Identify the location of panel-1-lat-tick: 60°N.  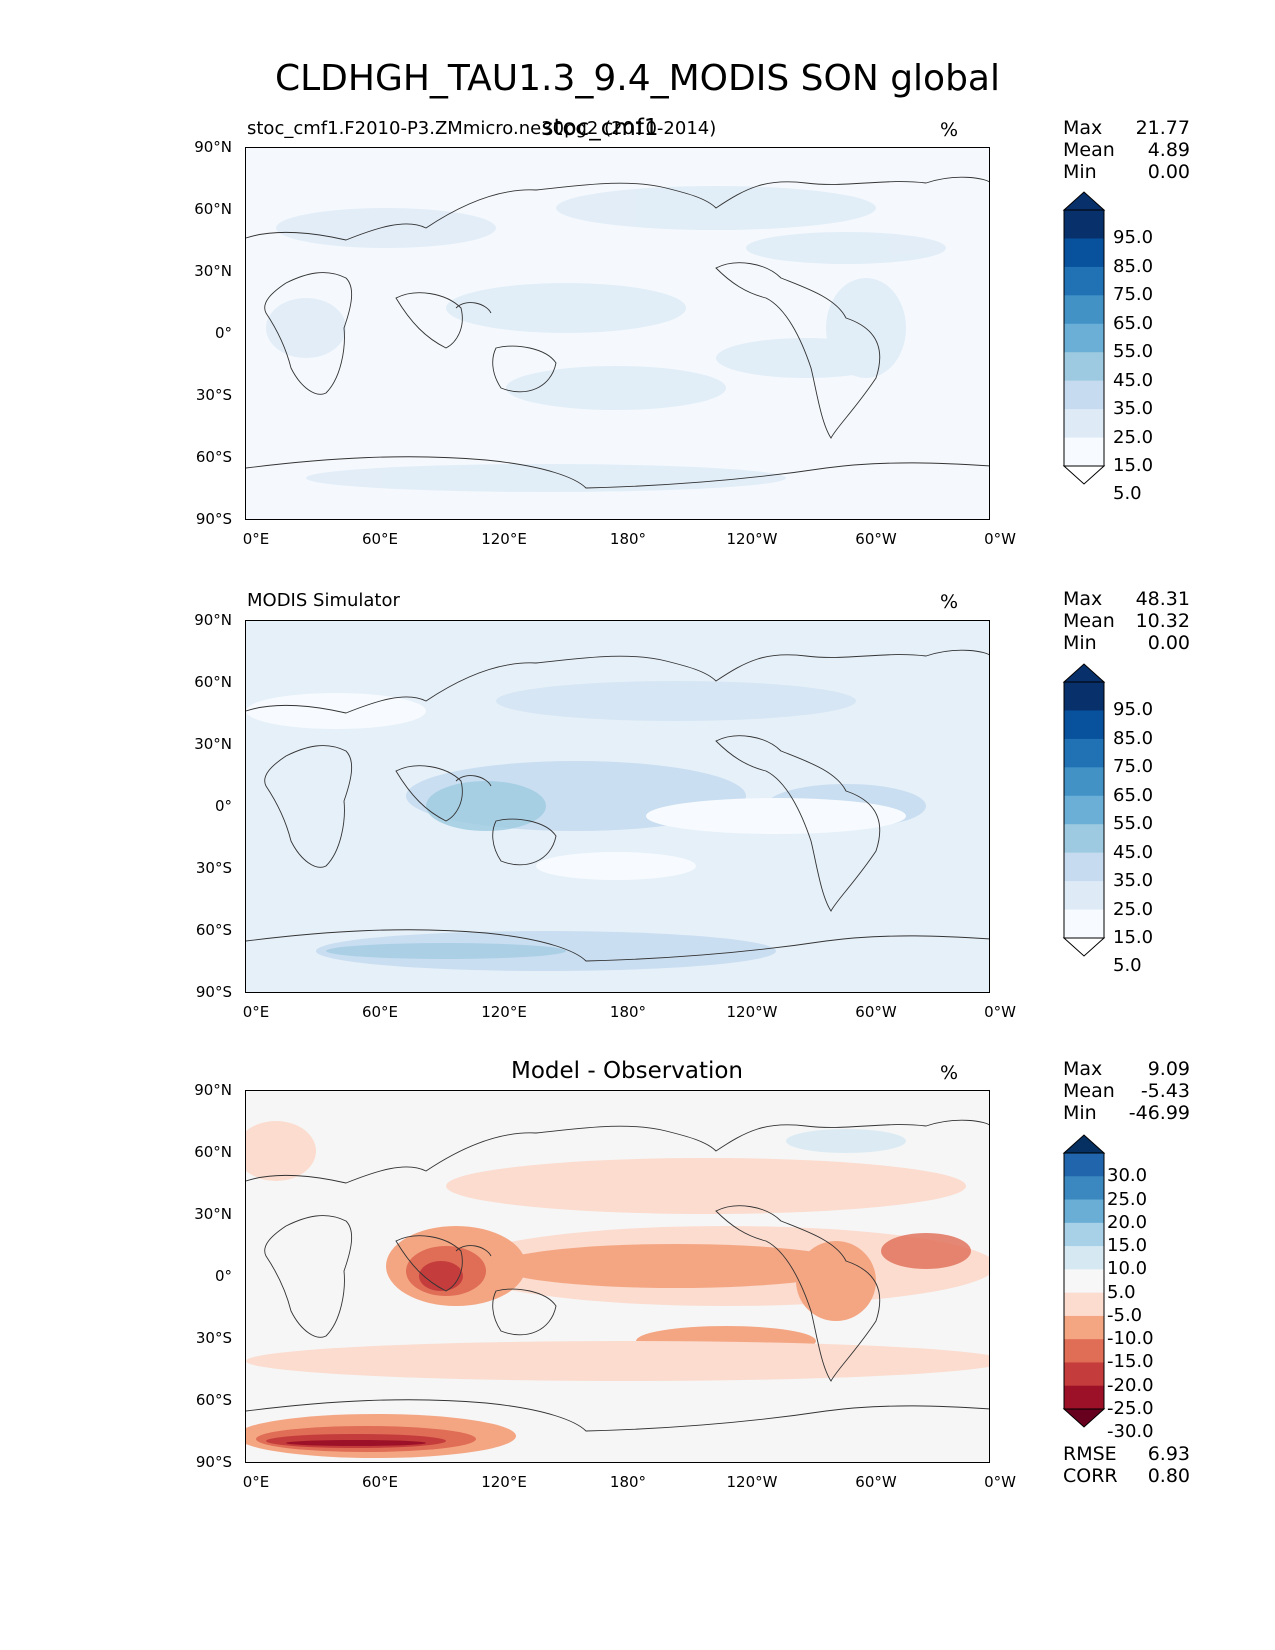
(213, 209).